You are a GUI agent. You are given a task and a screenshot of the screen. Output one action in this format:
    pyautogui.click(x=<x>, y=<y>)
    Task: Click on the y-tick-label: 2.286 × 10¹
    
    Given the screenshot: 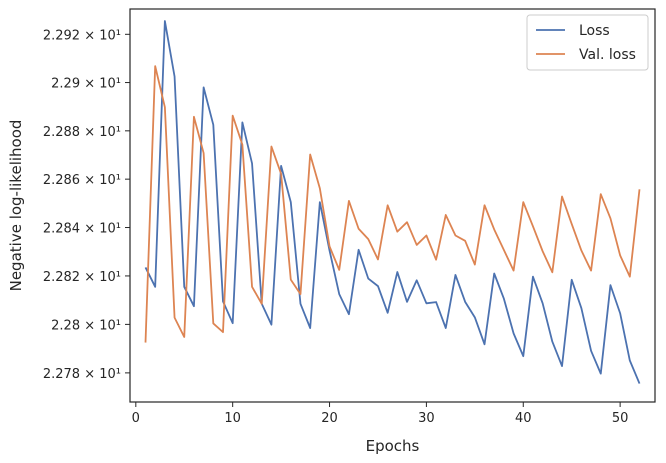 What is the action you would take?
    pyautogui.click(x=82, y=180)
    